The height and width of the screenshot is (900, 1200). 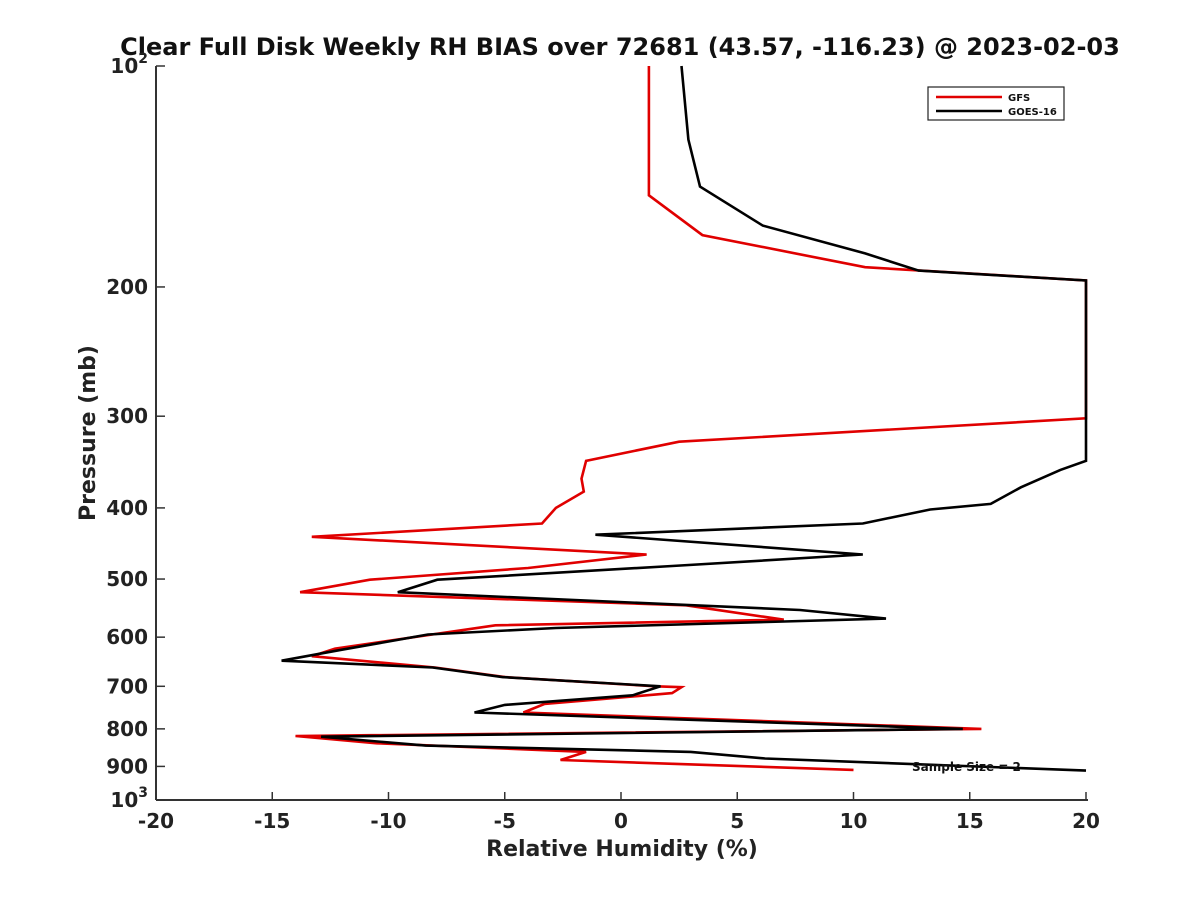 I want to click on legend-box, so click(x=996, y=103).